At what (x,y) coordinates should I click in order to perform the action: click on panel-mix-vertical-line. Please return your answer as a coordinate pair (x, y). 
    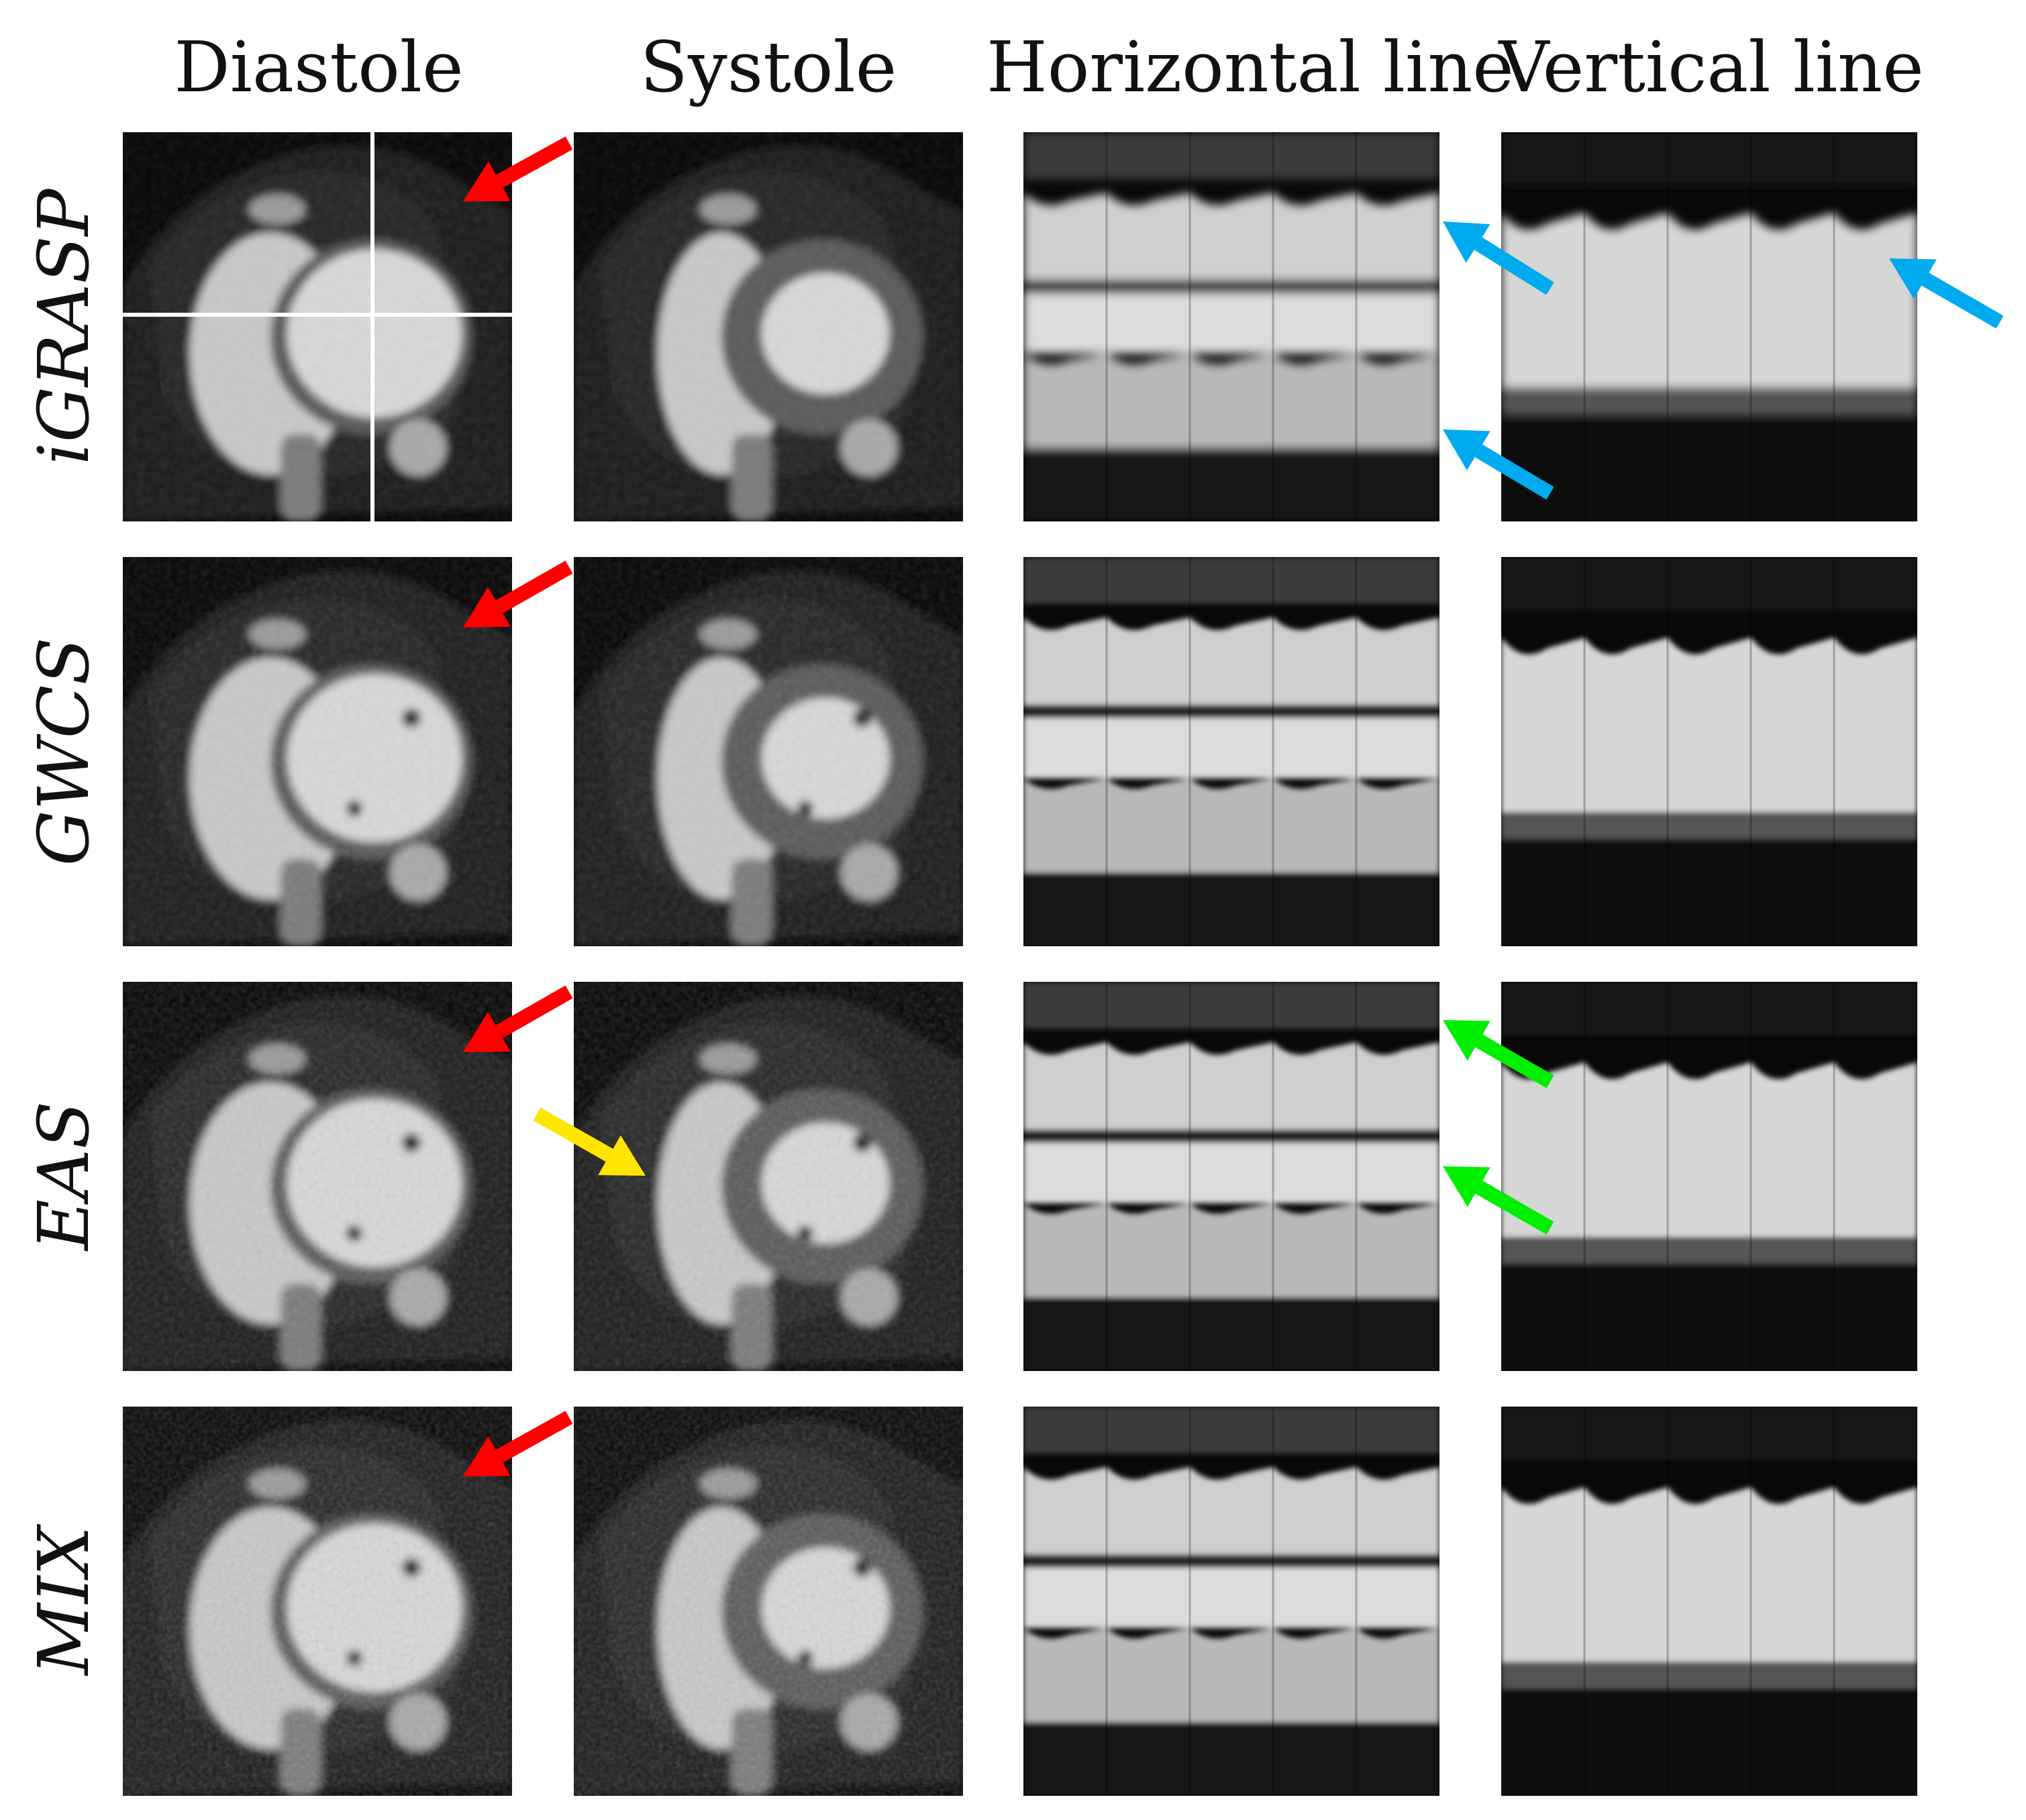
    Looking at the image, I should click on (1709, 1601).